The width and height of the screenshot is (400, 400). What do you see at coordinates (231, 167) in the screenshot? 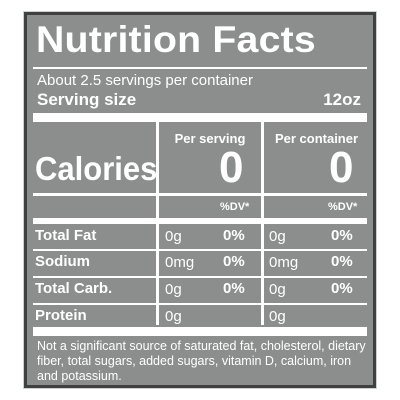
I see `calories-per-serving: 0` at bounding box center [231, 167].